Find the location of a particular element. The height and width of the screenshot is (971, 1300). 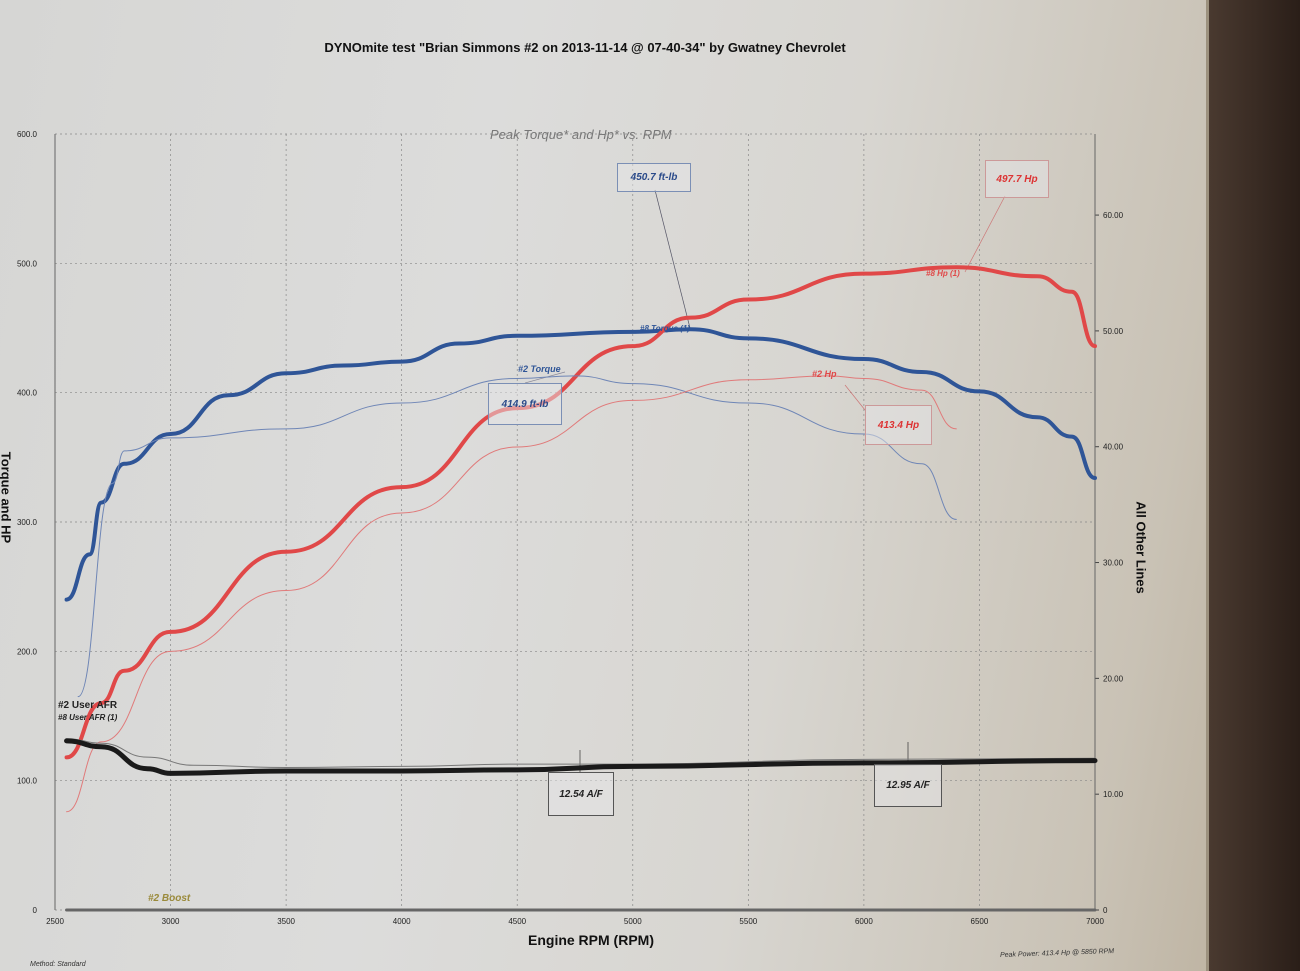

paper-edge is located at coordinates (1207, 485).